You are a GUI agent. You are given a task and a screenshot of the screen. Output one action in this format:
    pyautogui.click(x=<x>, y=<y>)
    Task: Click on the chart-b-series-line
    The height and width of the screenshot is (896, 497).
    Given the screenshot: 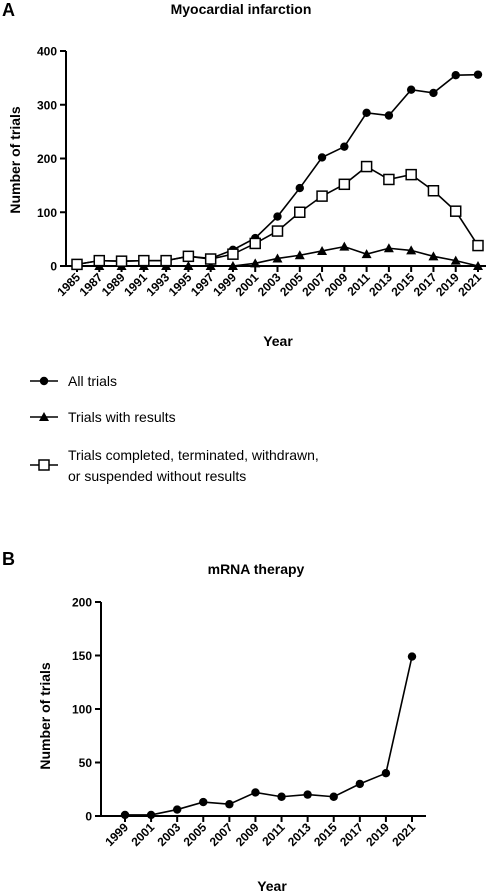 What is the action you would take?
    pyautogui.click(x=269, y=736)
    